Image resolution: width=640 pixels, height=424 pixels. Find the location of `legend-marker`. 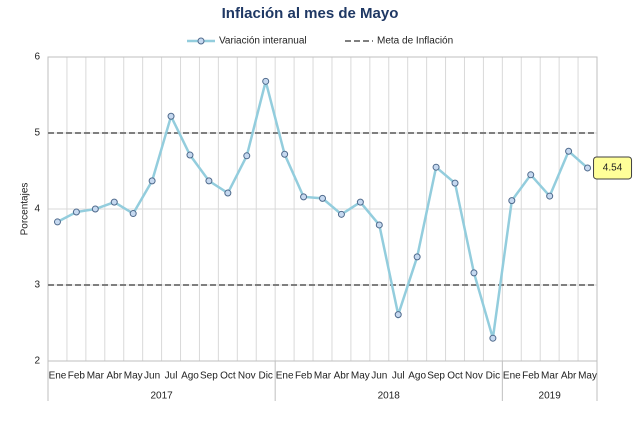

legend-marker is located at coordinates (201, 41).